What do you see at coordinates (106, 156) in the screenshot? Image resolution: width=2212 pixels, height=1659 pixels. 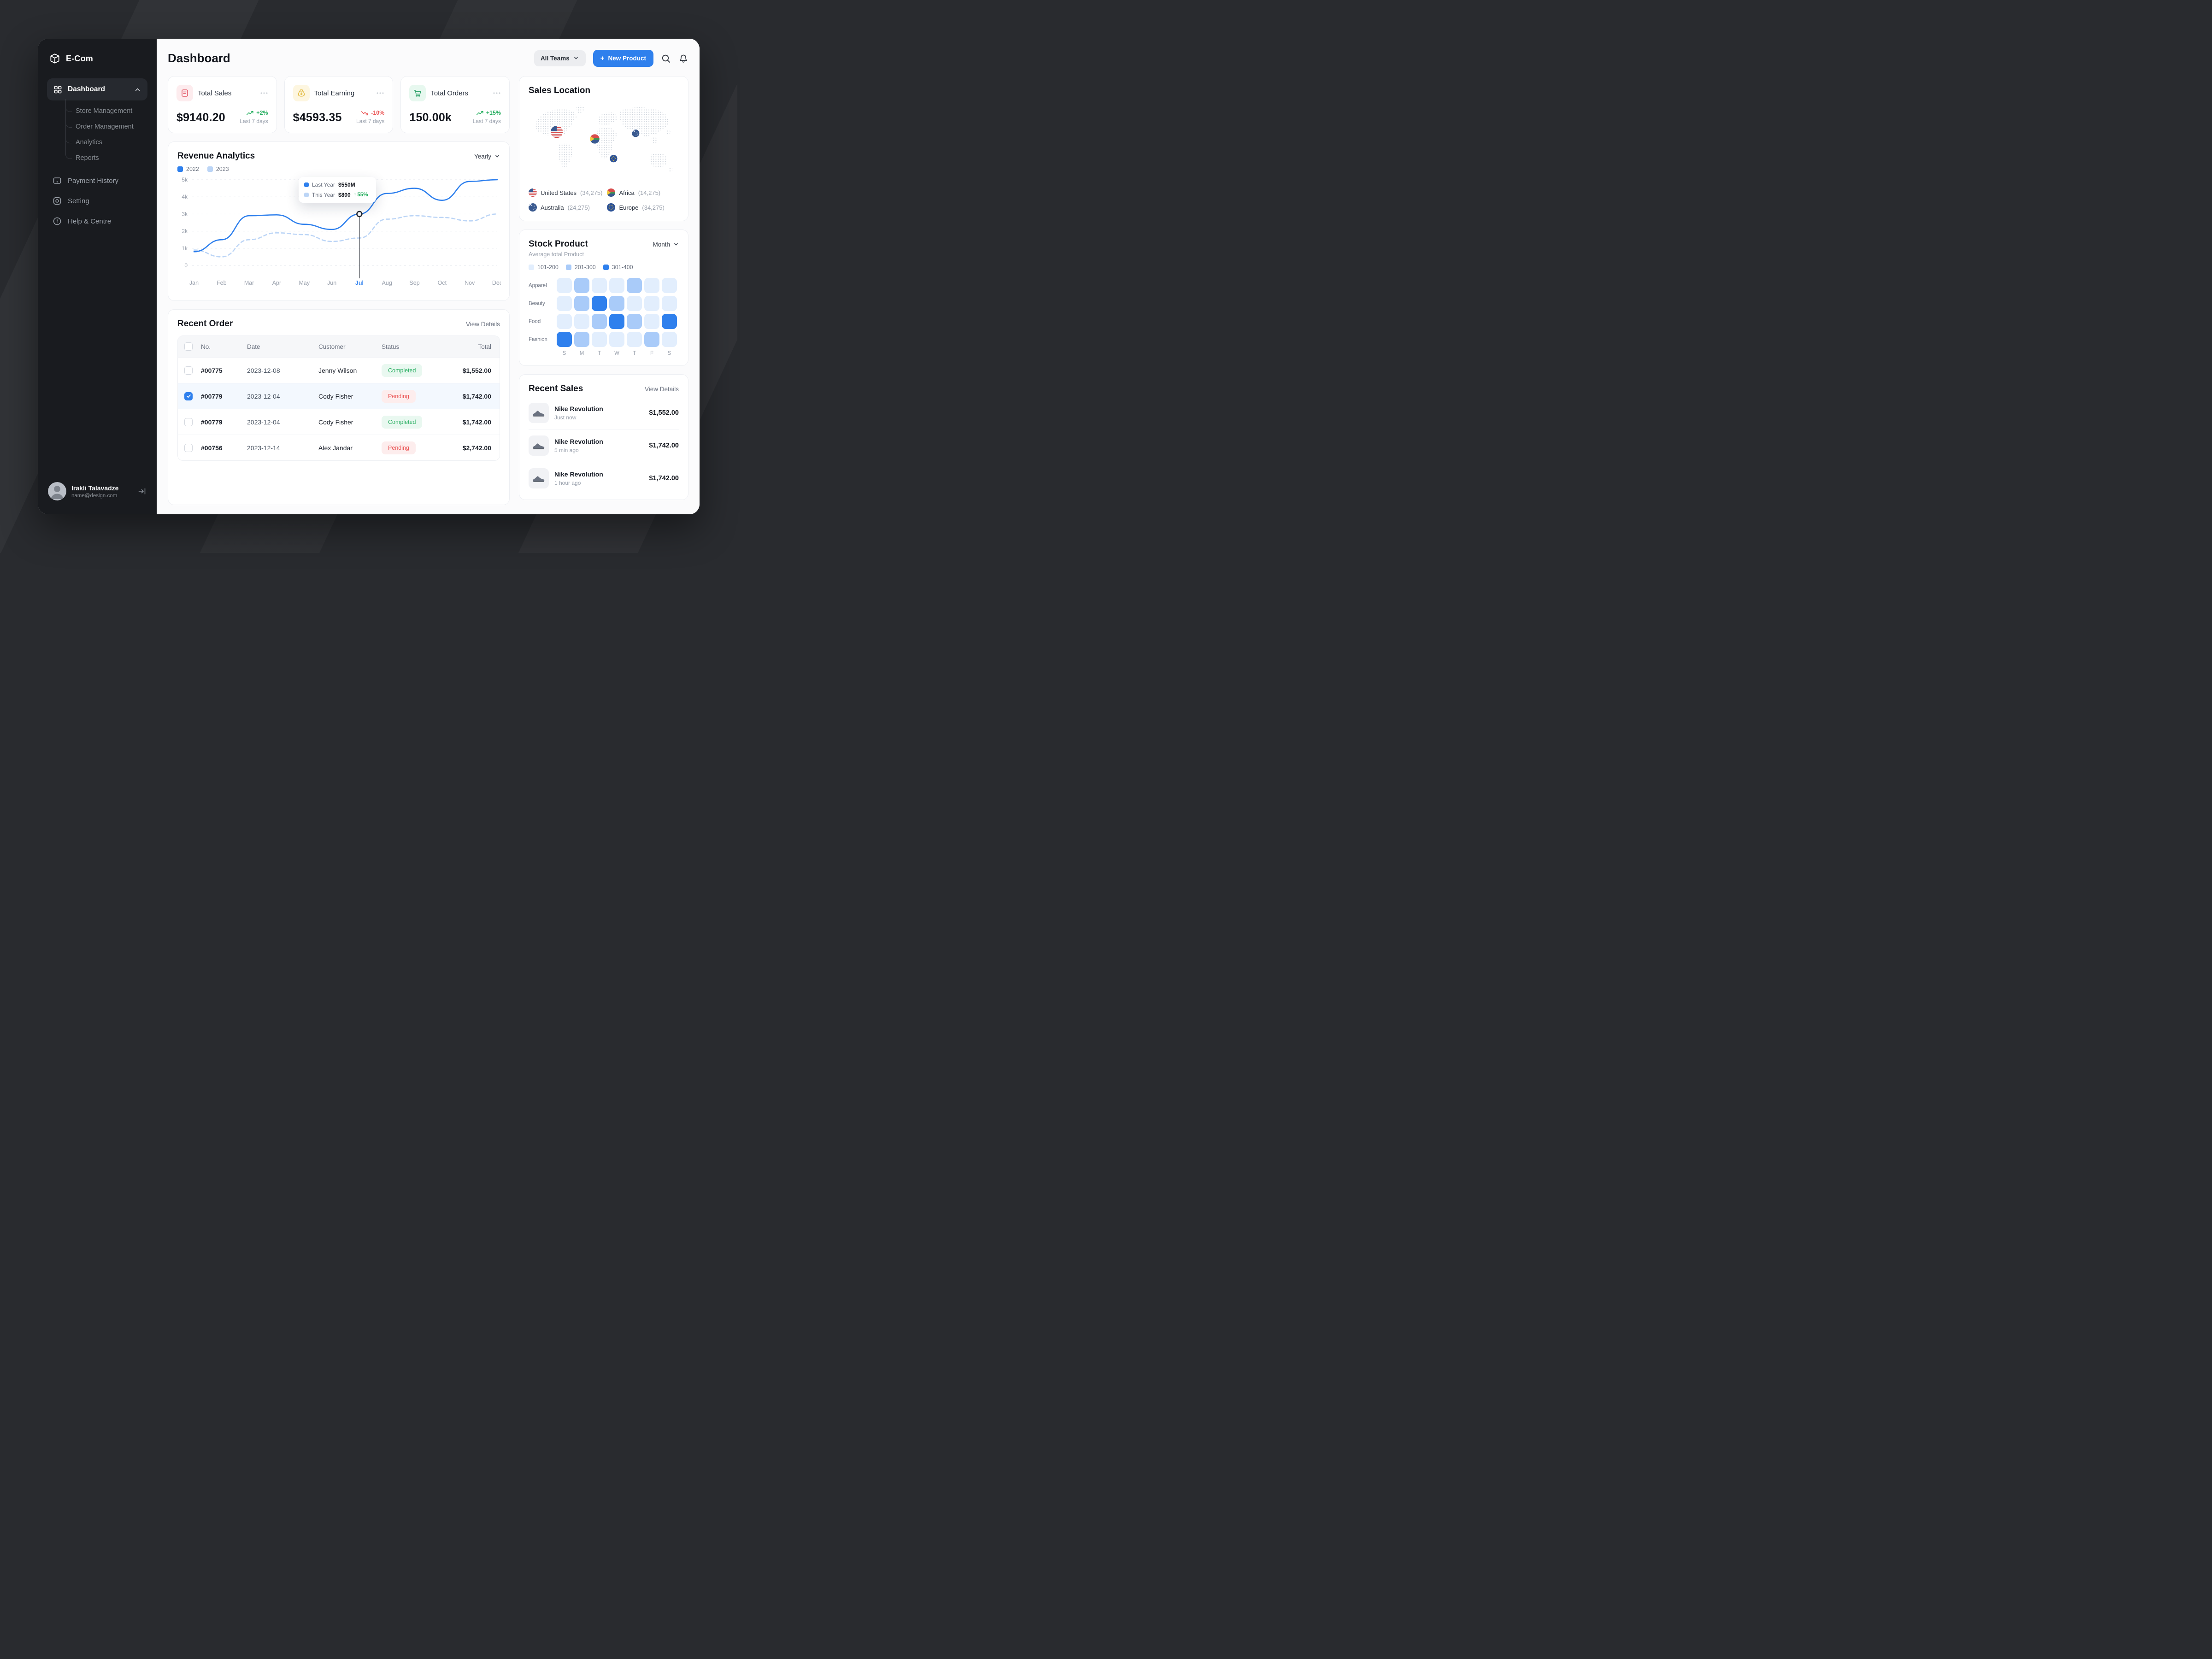 I see `sidebar-sub-item: Reports` at bounding box center [106, 156].